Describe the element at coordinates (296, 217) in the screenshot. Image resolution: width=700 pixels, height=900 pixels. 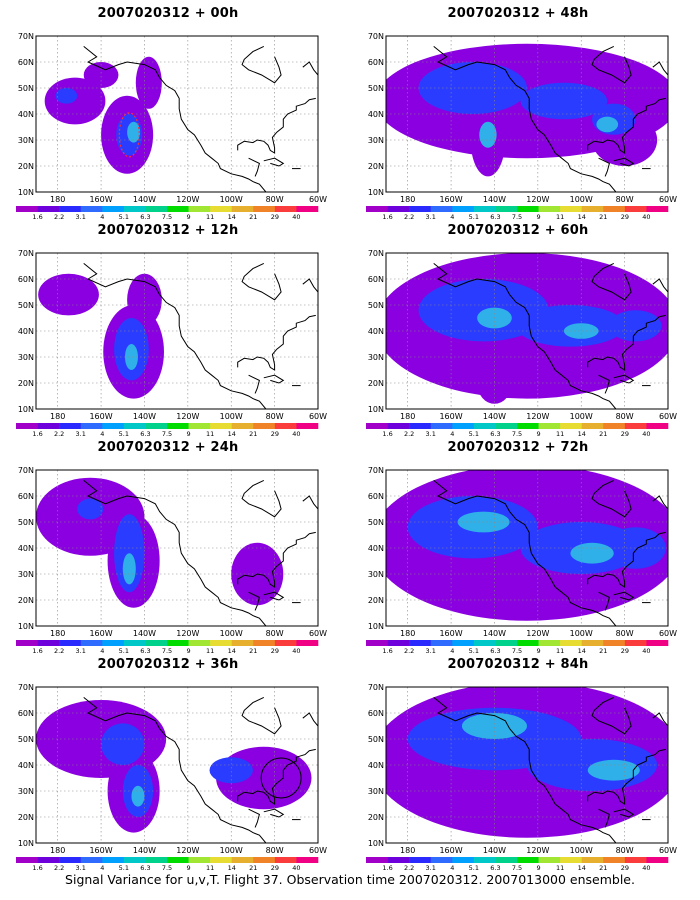
I see `colorbar-label: 40` at that location.